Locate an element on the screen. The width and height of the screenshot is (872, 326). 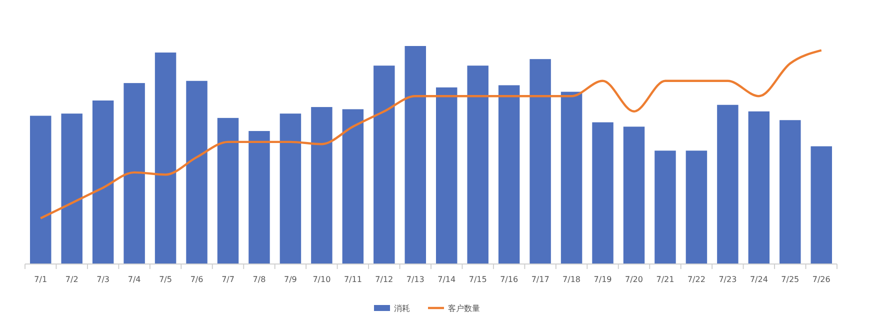
x-tick-label: 7/11 is located at coordinates (353, 279).